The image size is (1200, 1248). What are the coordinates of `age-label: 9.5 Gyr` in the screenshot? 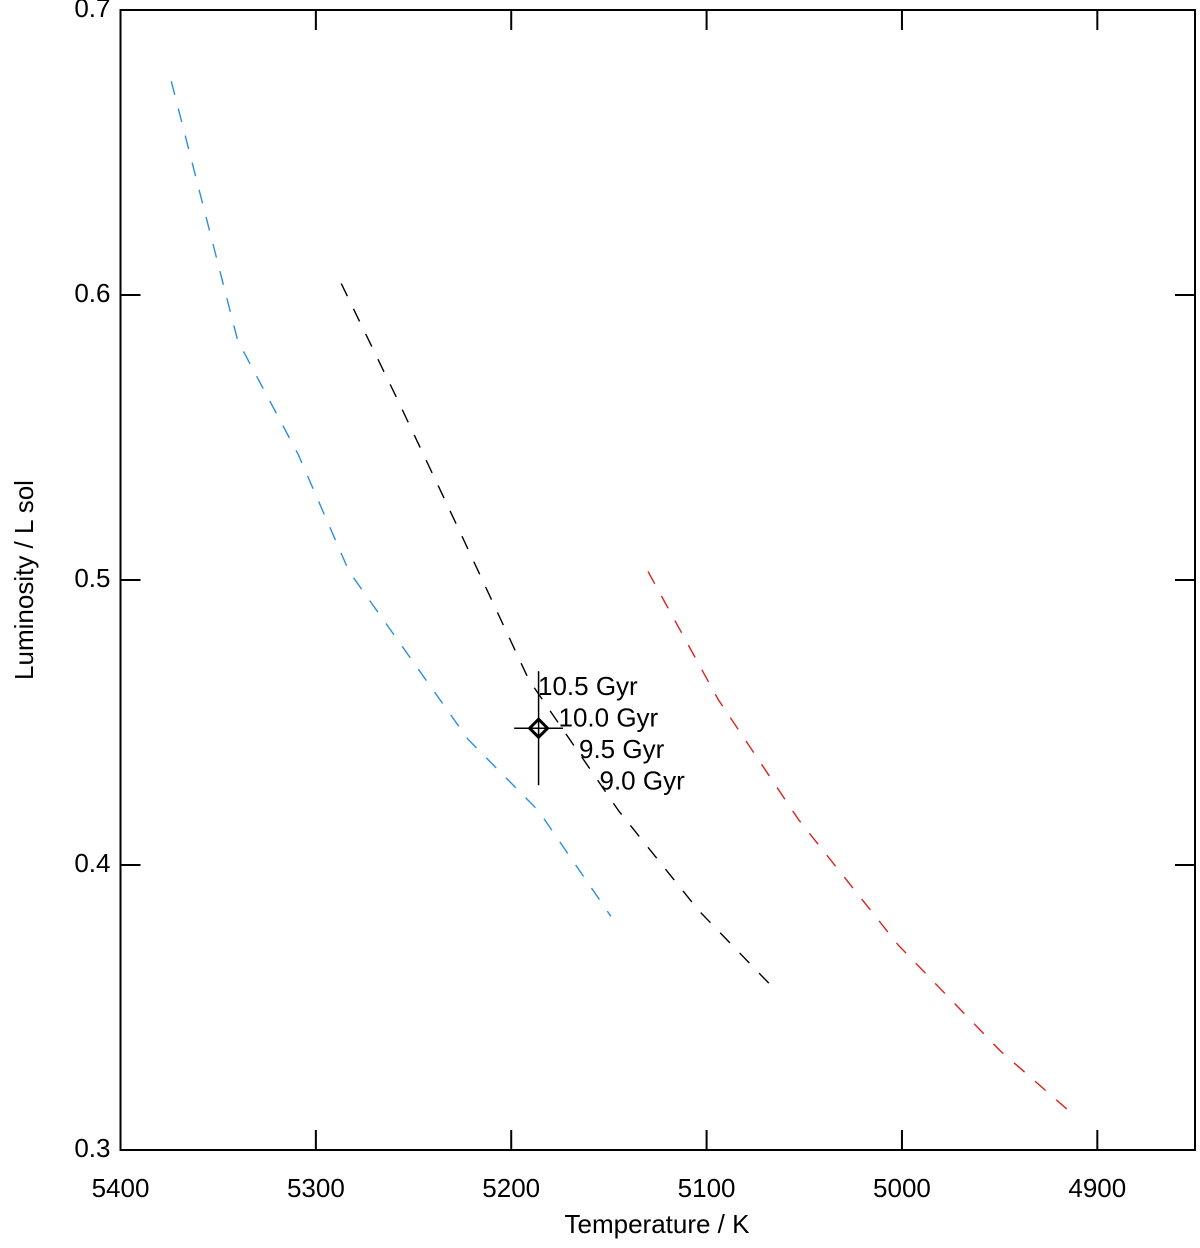 It's located at (622, 749).